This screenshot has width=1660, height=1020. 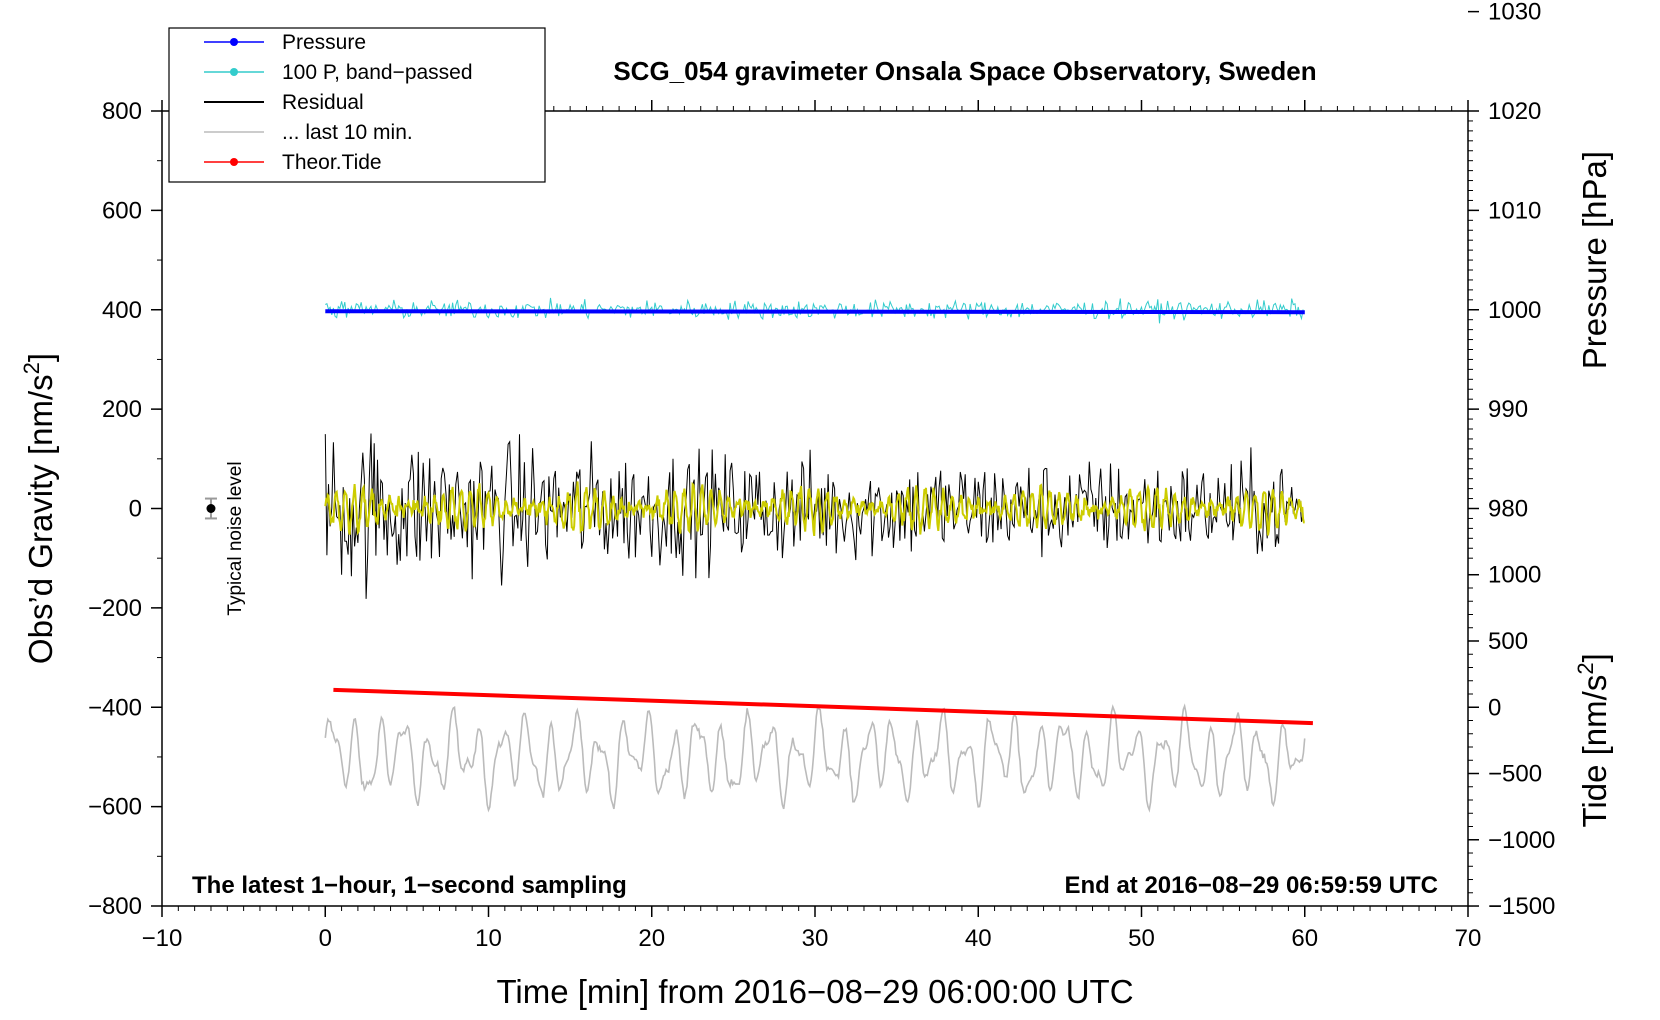 What do you see at coordinates (1508, 409) in the screenshot?
I see `pressure-tick-label: 990` at bounding box center [1508, 409].